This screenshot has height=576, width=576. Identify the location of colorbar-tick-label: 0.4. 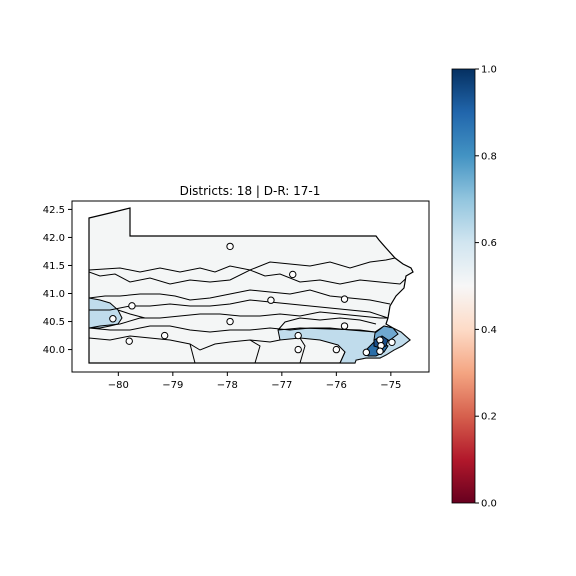
(489, 330).